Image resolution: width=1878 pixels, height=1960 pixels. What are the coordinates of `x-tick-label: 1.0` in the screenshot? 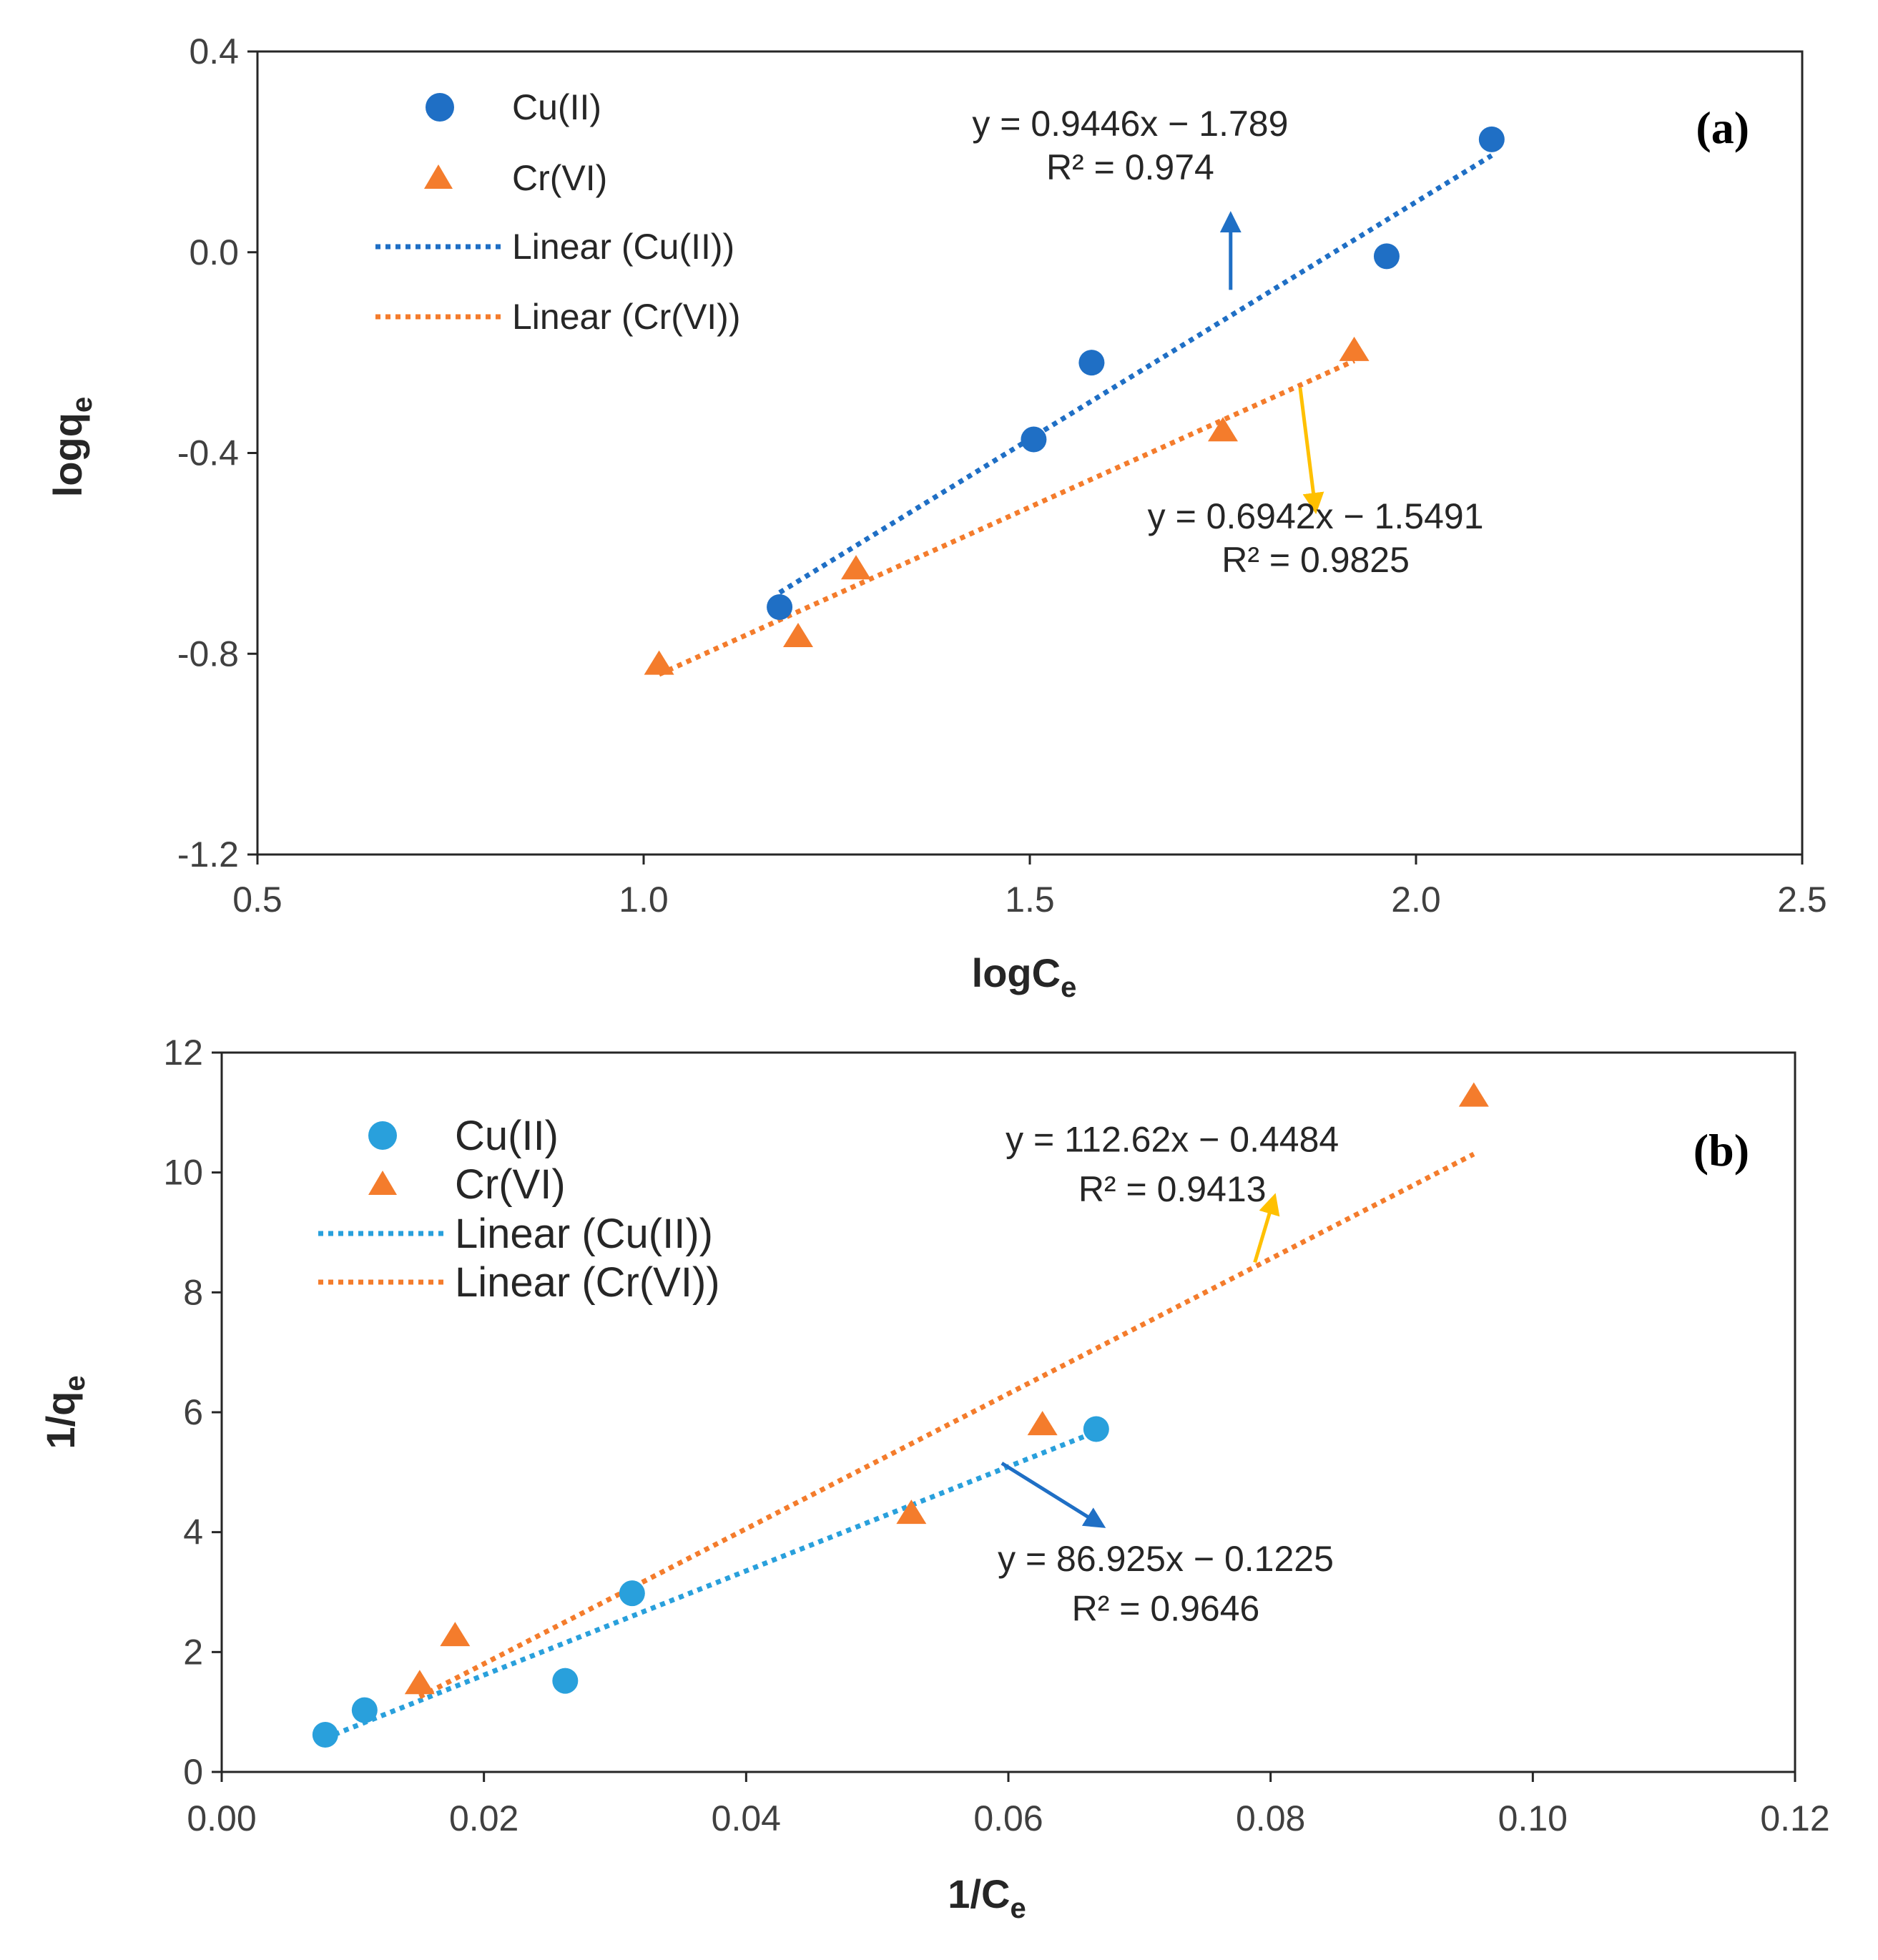 It's located at (644, 900).